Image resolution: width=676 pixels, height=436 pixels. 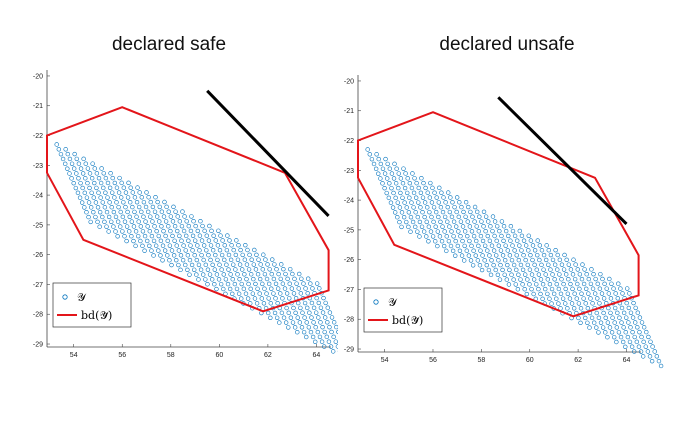 What do you see at coordinates (38, 345) in the screenshot?
I see `y-tick-label: -29` at bounding box center [38, 345].